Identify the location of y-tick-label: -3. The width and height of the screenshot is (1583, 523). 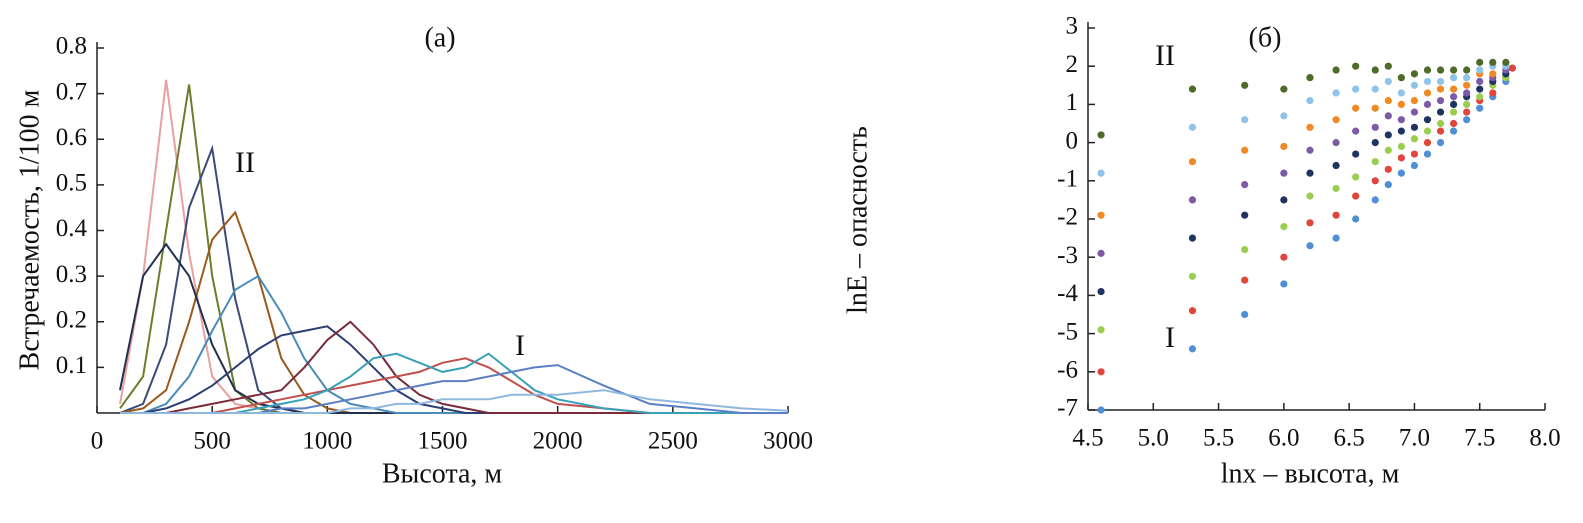
(1067, 255).